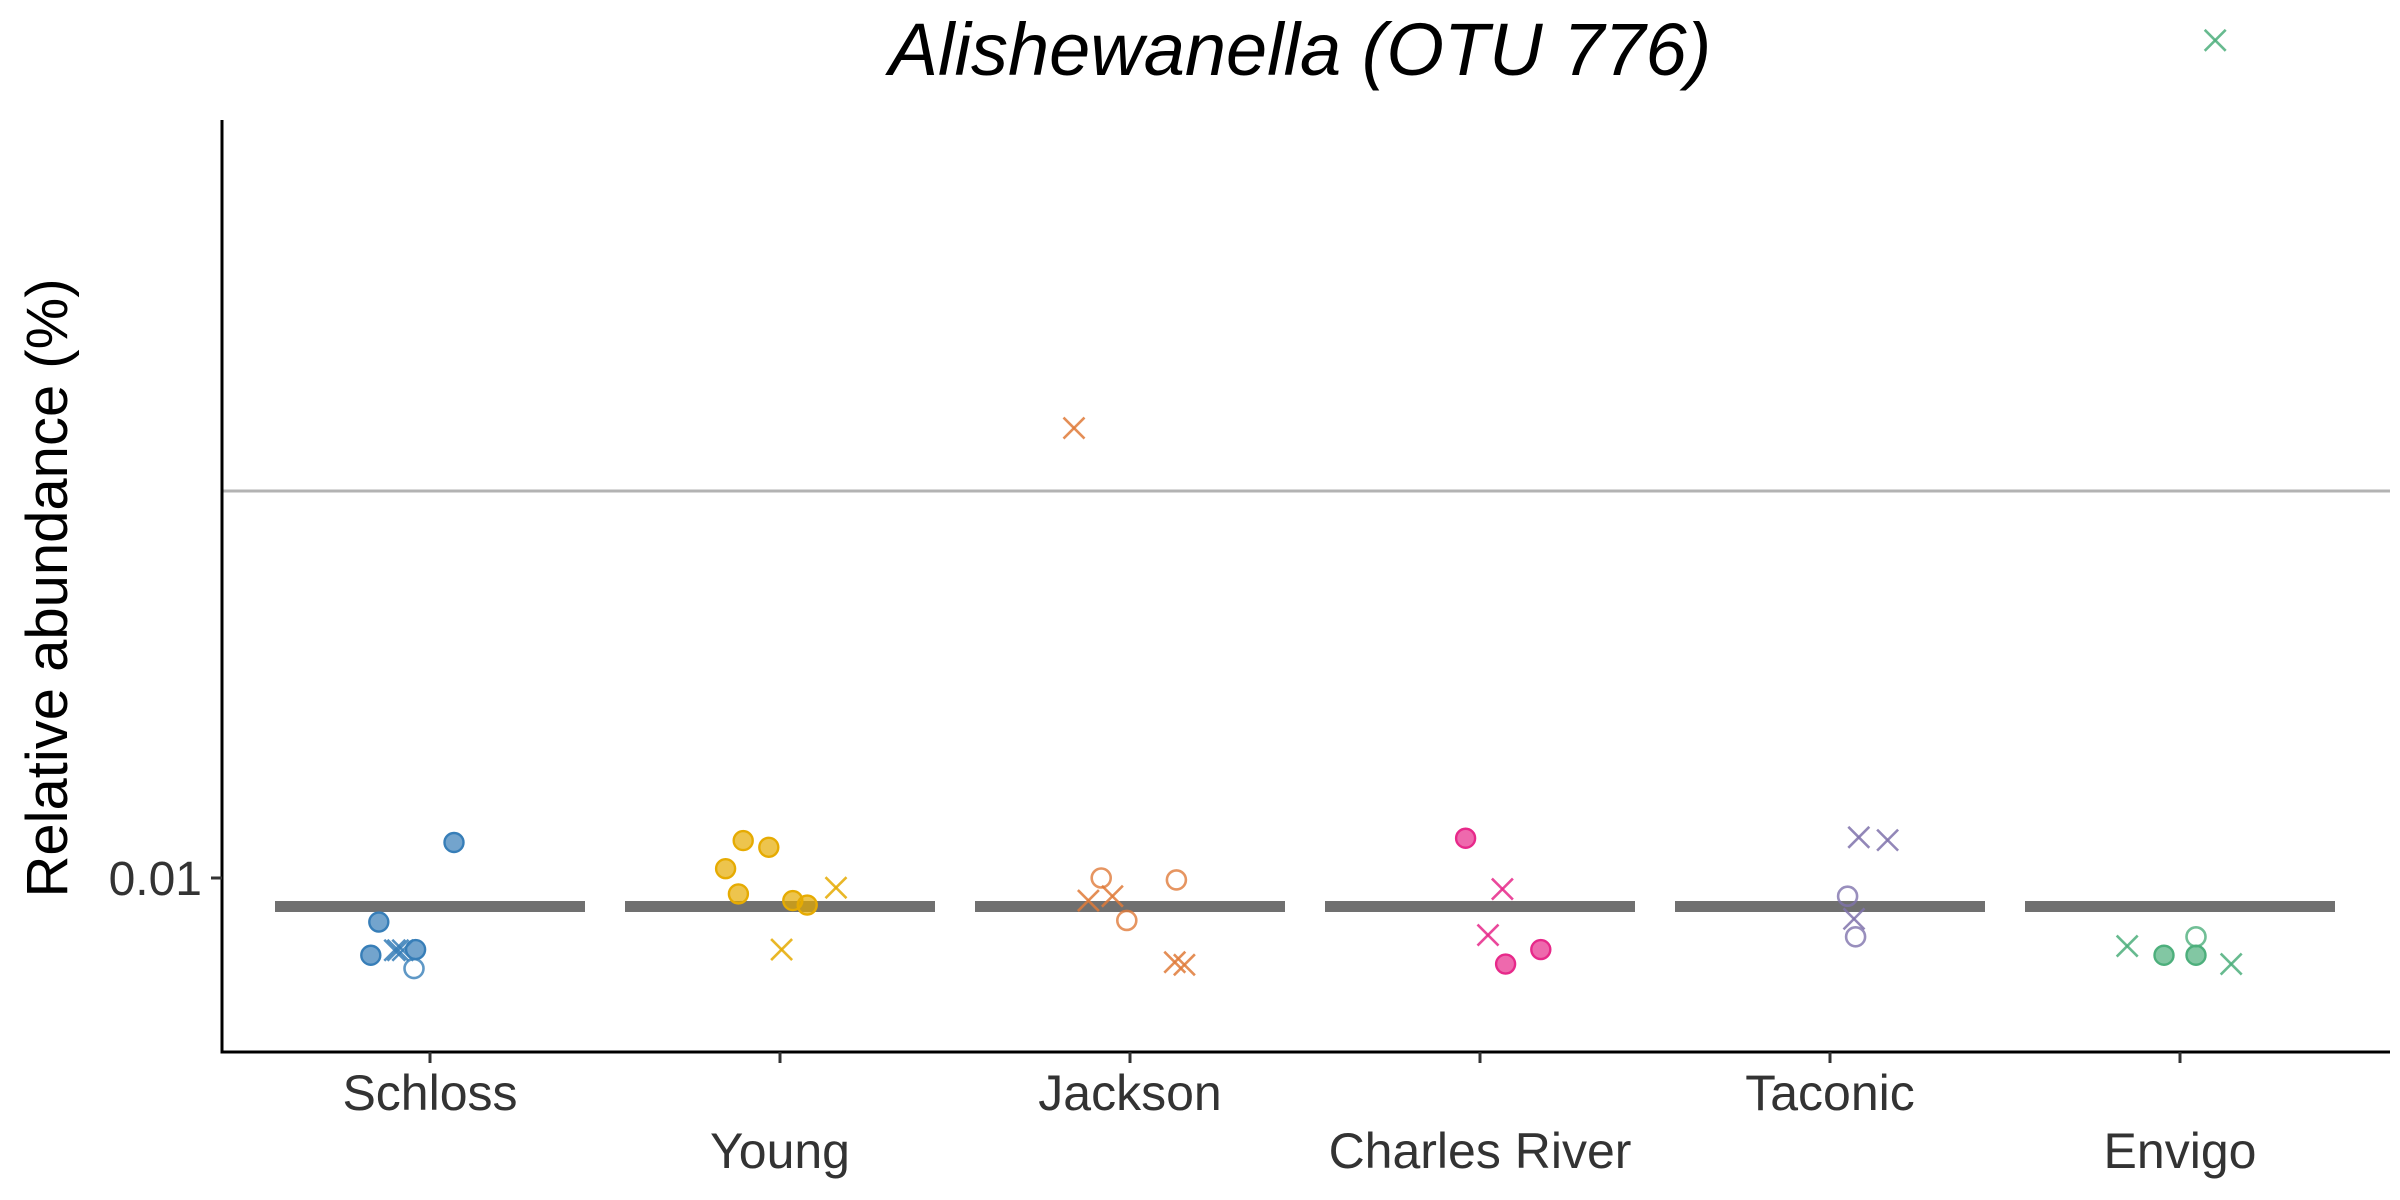 This screenshot has height=1200, width=2400. I want to click on chart-title: Alishewanella (OTU 776), so click(1298, 49).